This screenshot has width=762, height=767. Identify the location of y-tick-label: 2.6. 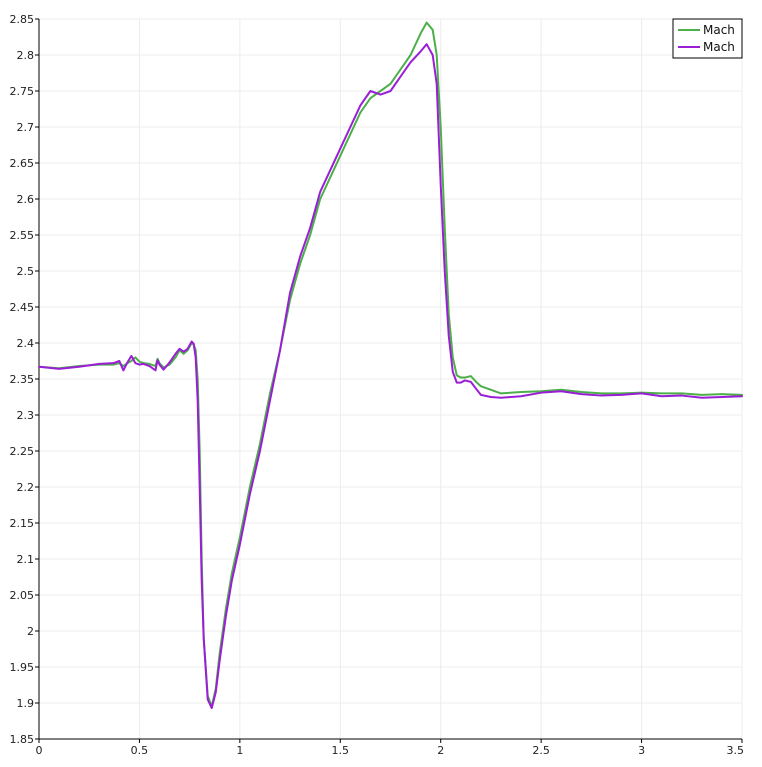
(26, 199).